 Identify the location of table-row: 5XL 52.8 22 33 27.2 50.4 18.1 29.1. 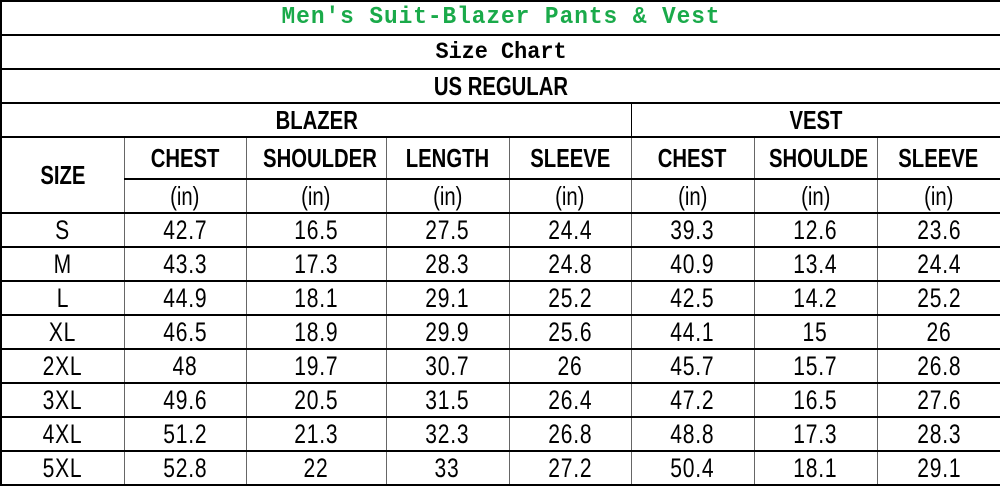
(500, 468).